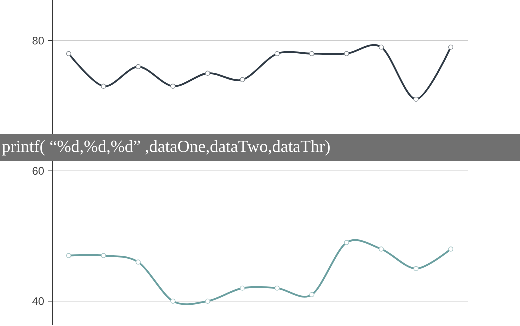 The image size is (520, 326). Describe the element at coordinates (38, 302) in the screenshot. I see `y-tick-label: 40` at that location.